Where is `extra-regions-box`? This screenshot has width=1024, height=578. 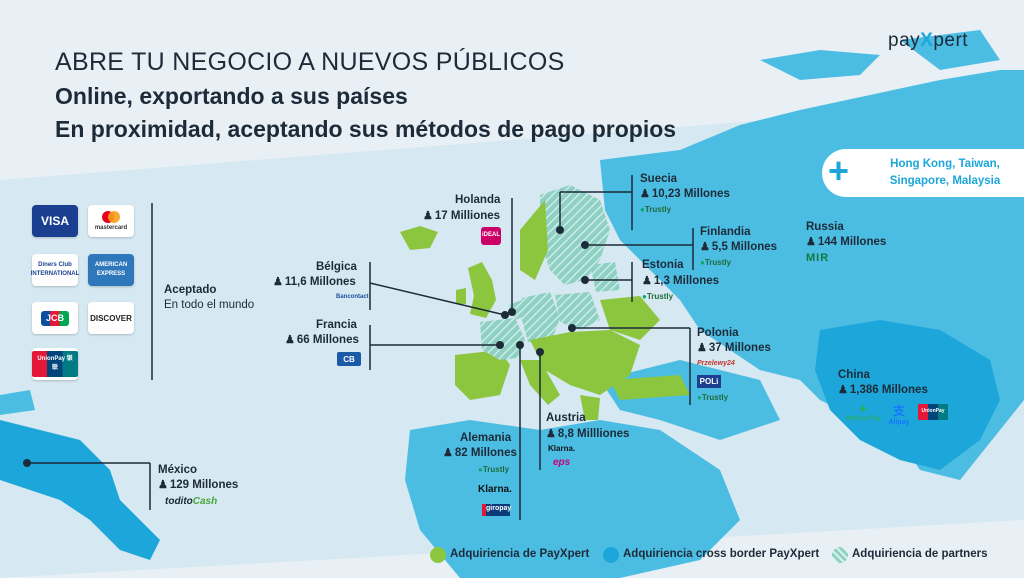 extra-regions-box is located at coordinates (923, 173).